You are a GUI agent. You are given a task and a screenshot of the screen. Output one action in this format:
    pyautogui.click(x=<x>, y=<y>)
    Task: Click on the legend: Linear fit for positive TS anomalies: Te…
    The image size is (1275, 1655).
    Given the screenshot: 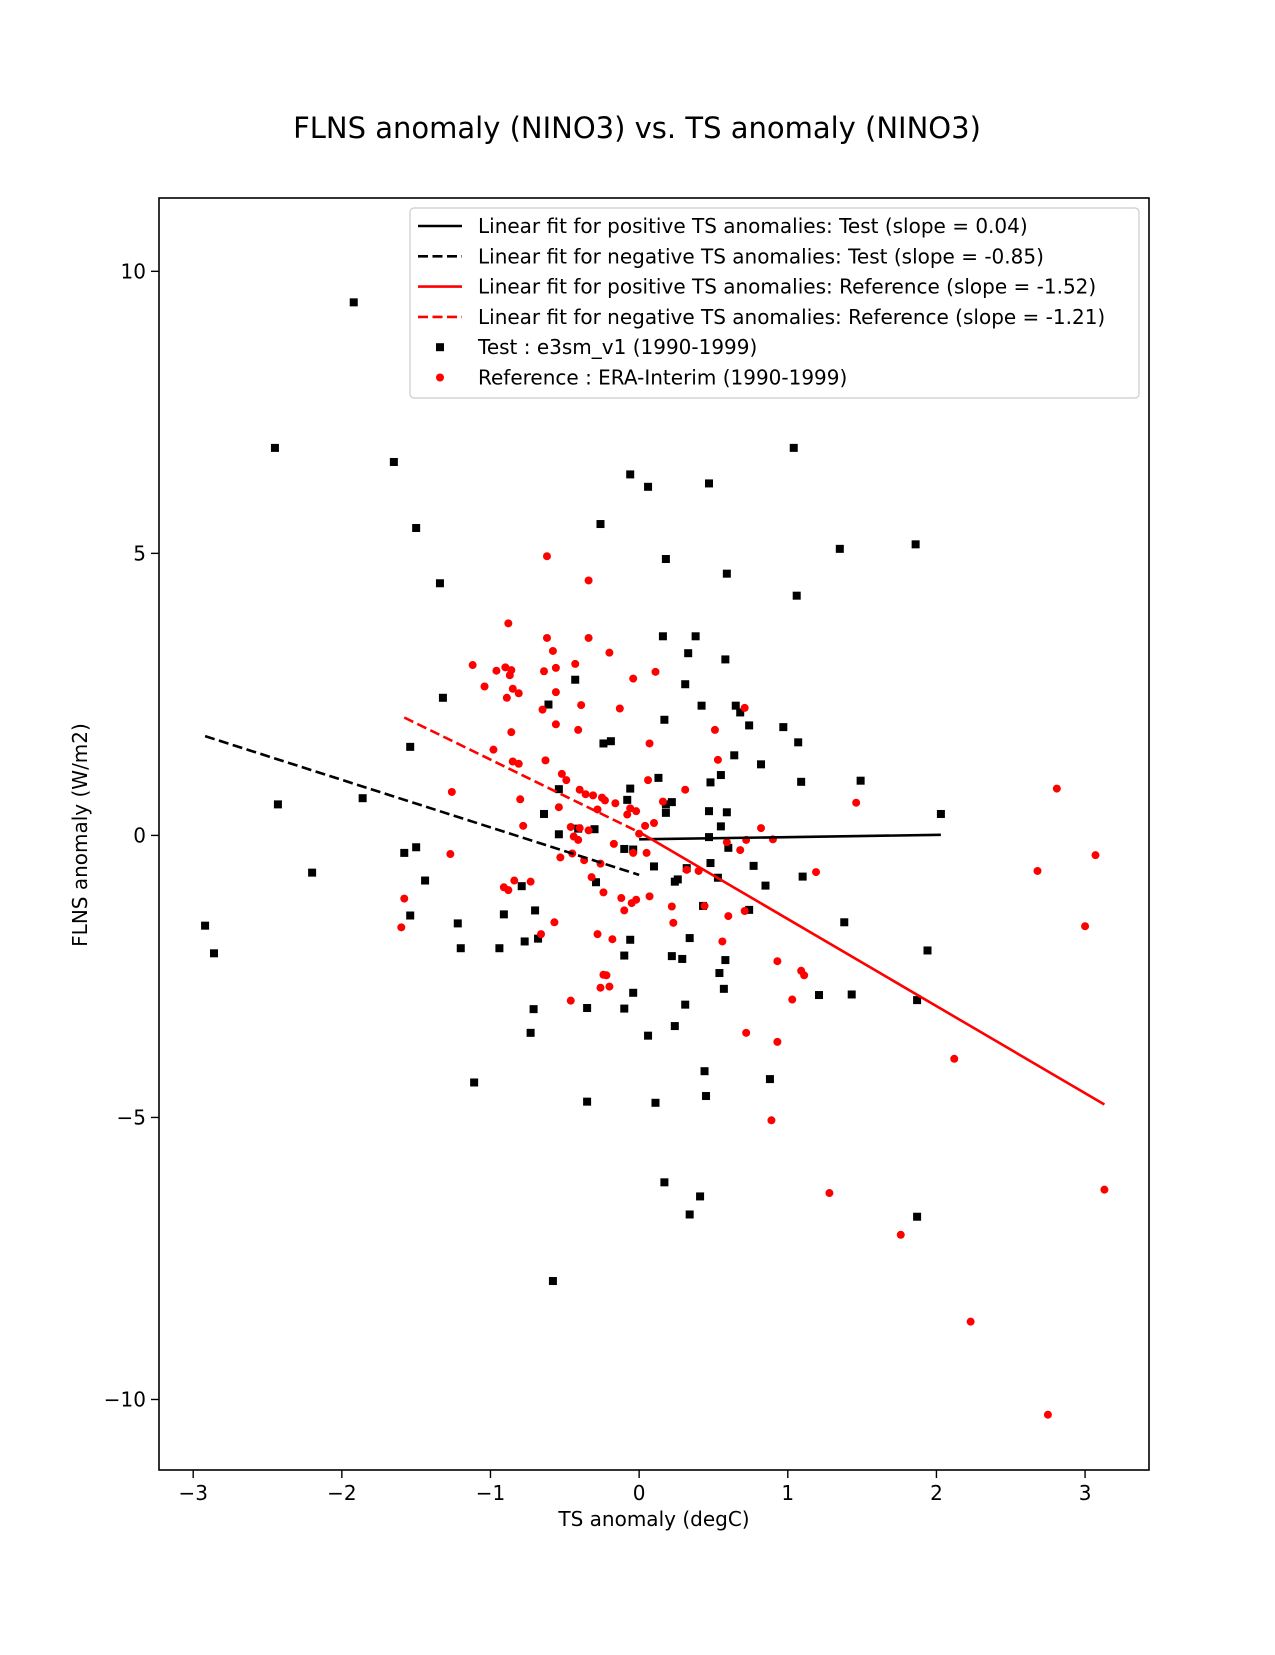 What is the action you would take?
    pyautogui.click(x=774, y=303)
    